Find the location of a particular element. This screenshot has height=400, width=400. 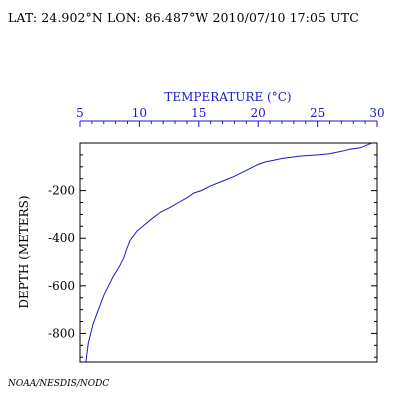

top-axis-ticks: 5 10 15 20 25 30 is located at coordinates (230, 116).